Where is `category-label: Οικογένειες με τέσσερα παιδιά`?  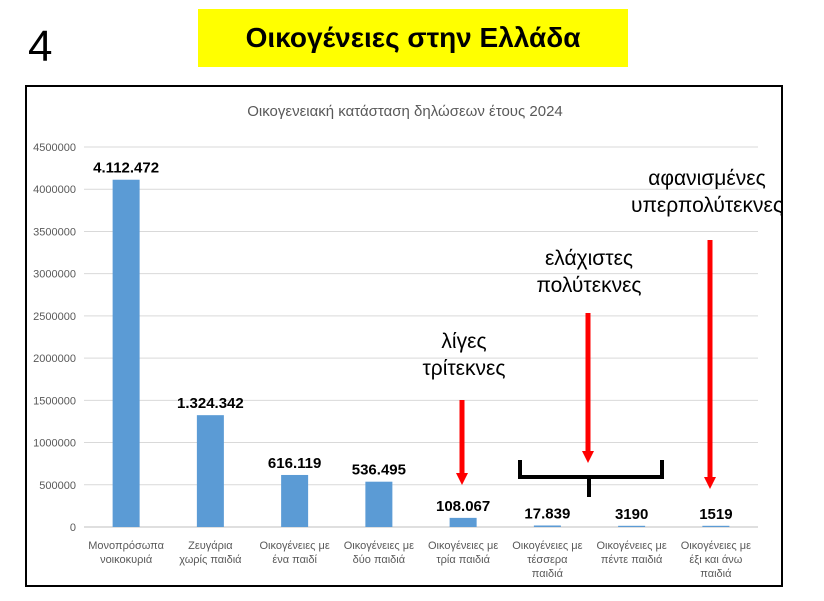
category-label: Οικογένειες με τέσσερα παιδιά is located at coordinates (547, 560).